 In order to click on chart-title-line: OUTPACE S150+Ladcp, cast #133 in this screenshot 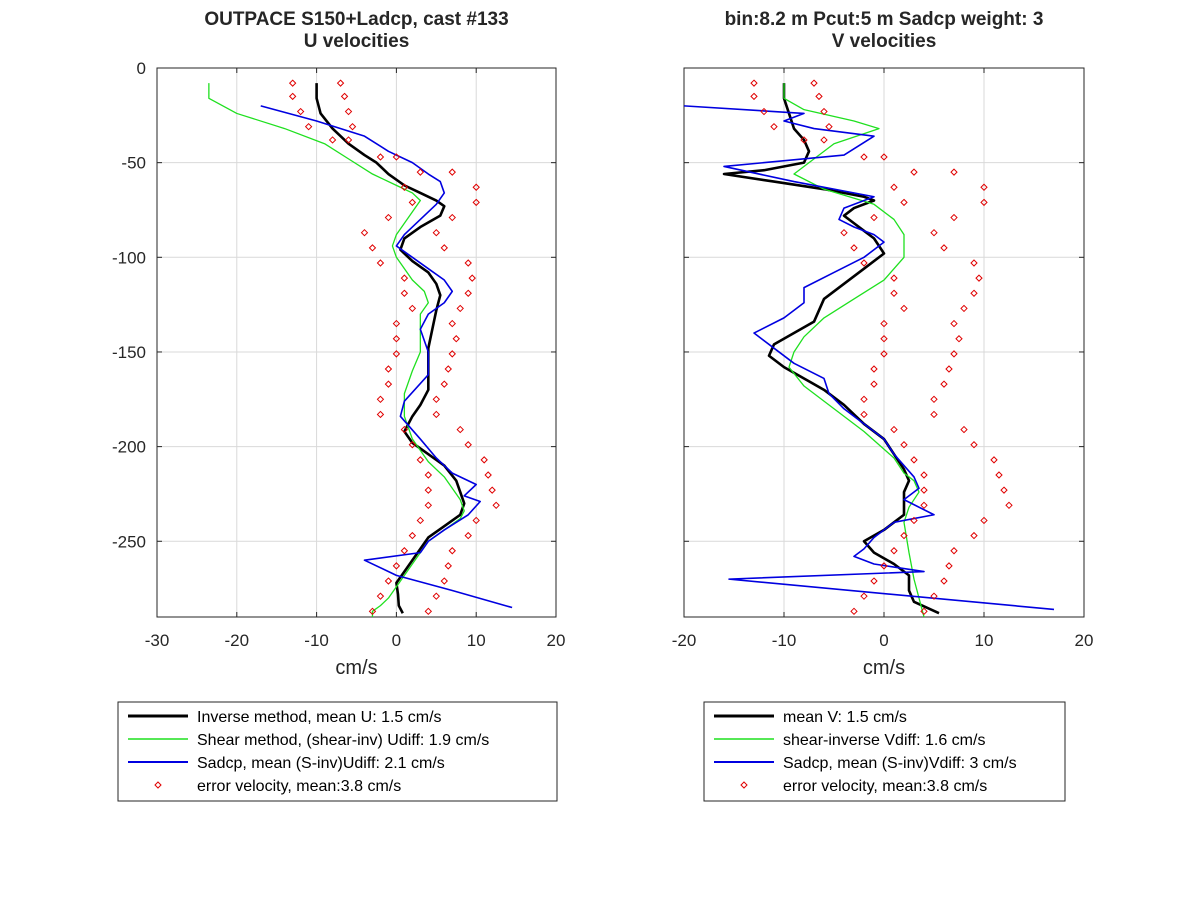, I will do `click(356, 19)`.